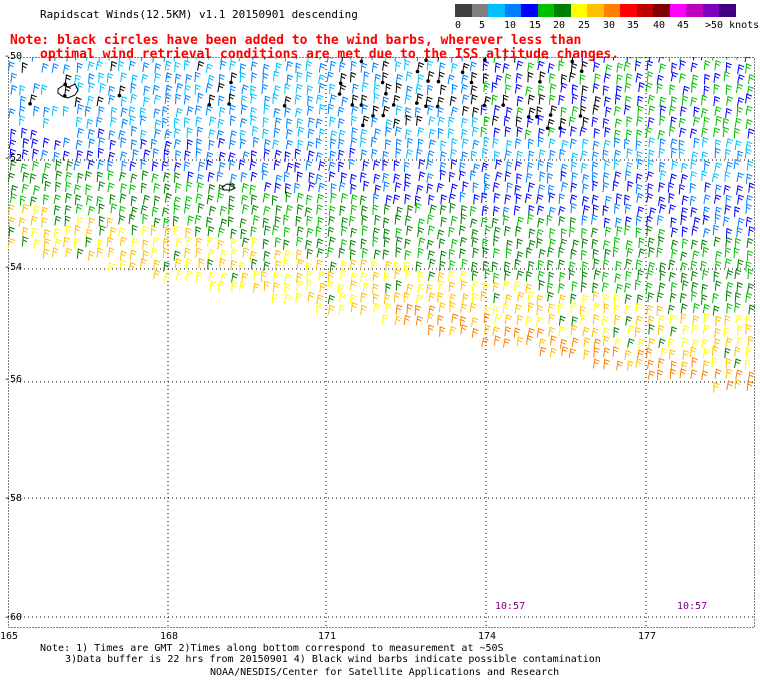 The image size is (760, 688). I want to click on legend-swatch, so click(661, 10).